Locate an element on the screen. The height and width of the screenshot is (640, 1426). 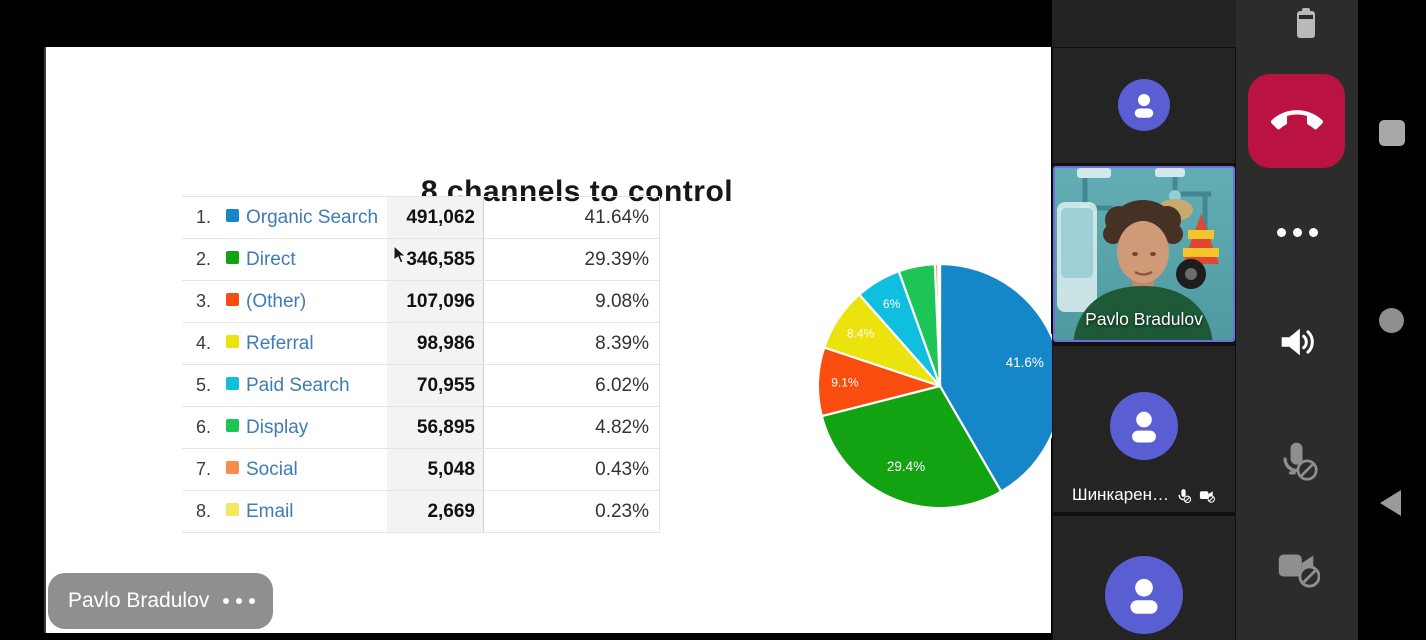
table-row: 4. Referral 98,986 8.39% is located at coordinates (421, 344).